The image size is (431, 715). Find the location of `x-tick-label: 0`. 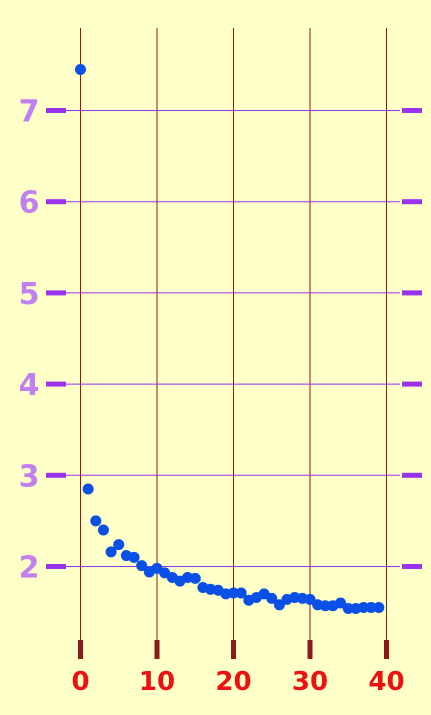

x-tick-label: 0 is located at coordinates (80, 682).